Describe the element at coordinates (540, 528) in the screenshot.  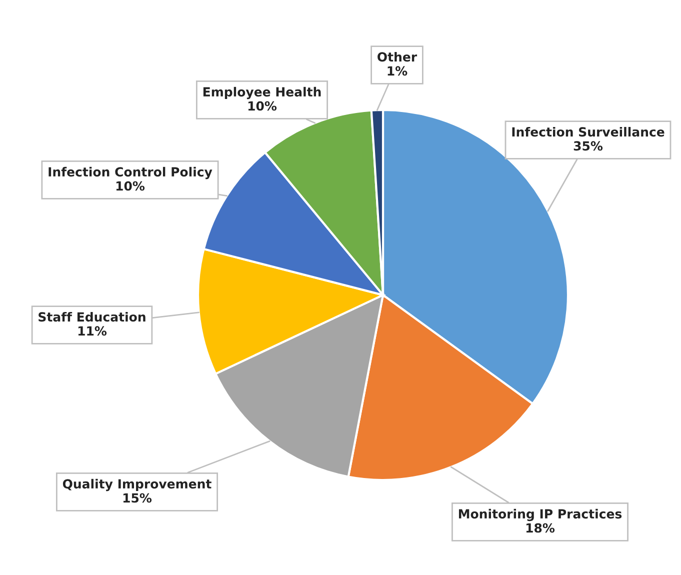
I see `data-label: 18%` at that location.